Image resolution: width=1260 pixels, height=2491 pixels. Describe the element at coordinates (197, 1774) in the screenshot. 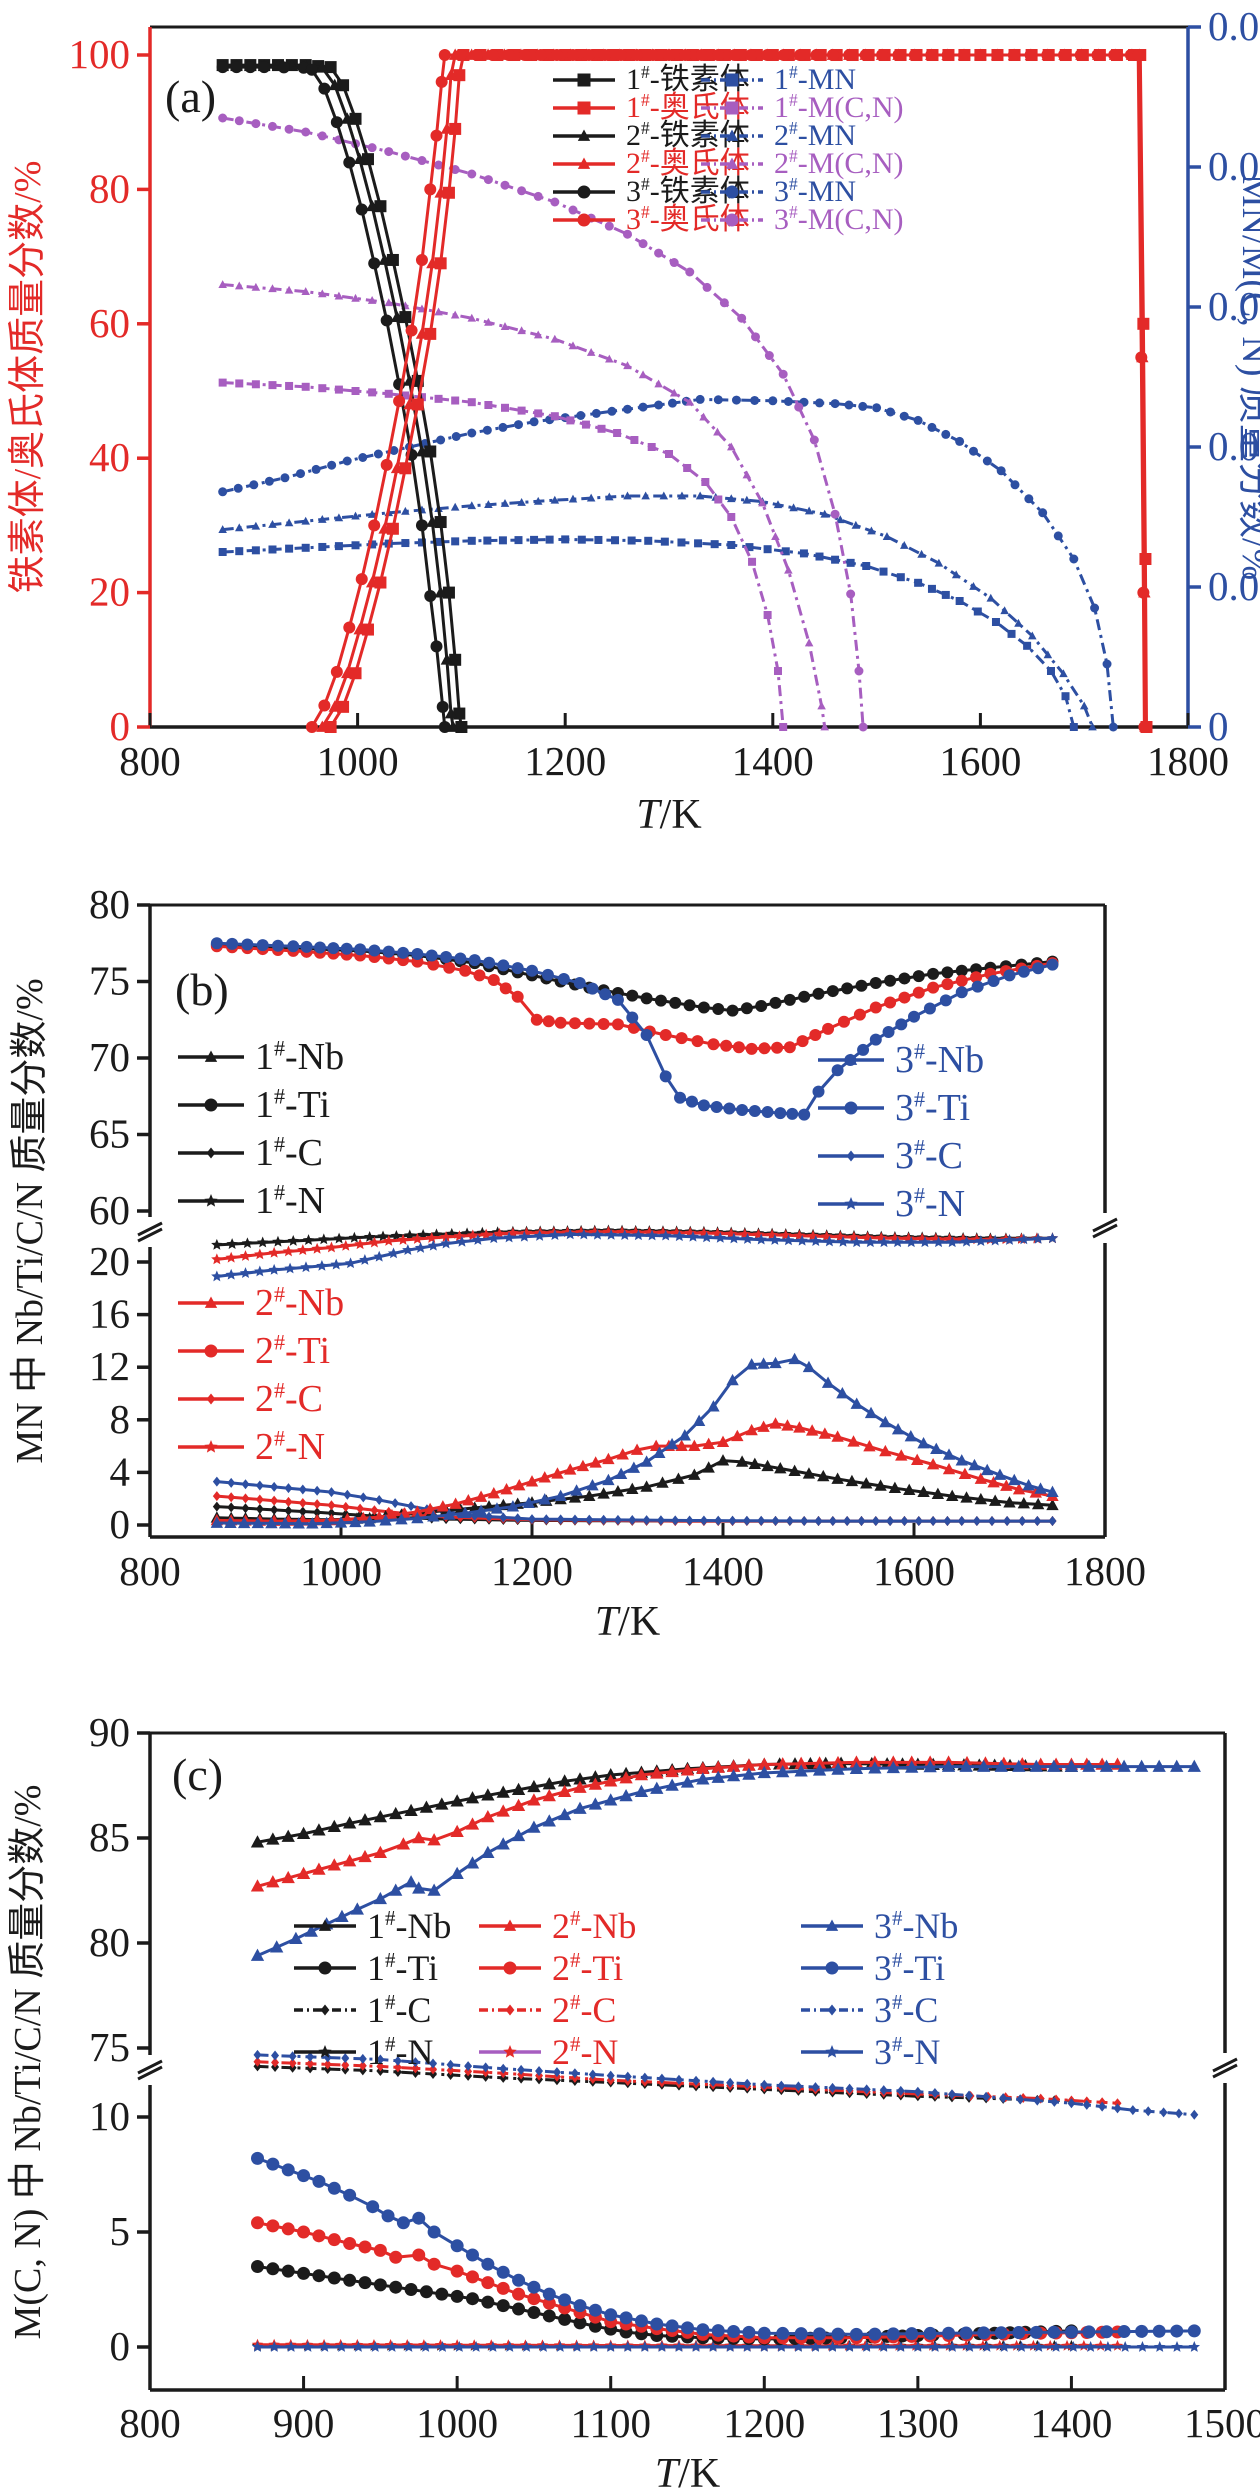

I see `panel-label: (c)` at that location.